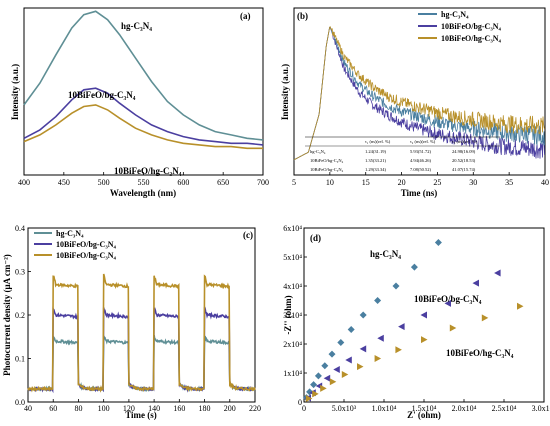 This screenshot has width=550, height=426. What do you see at coordinates (292, 286) in the screenshot?
I see `panel-d-ytick-label: 4x10⁴` at bounding box center [292, 286].